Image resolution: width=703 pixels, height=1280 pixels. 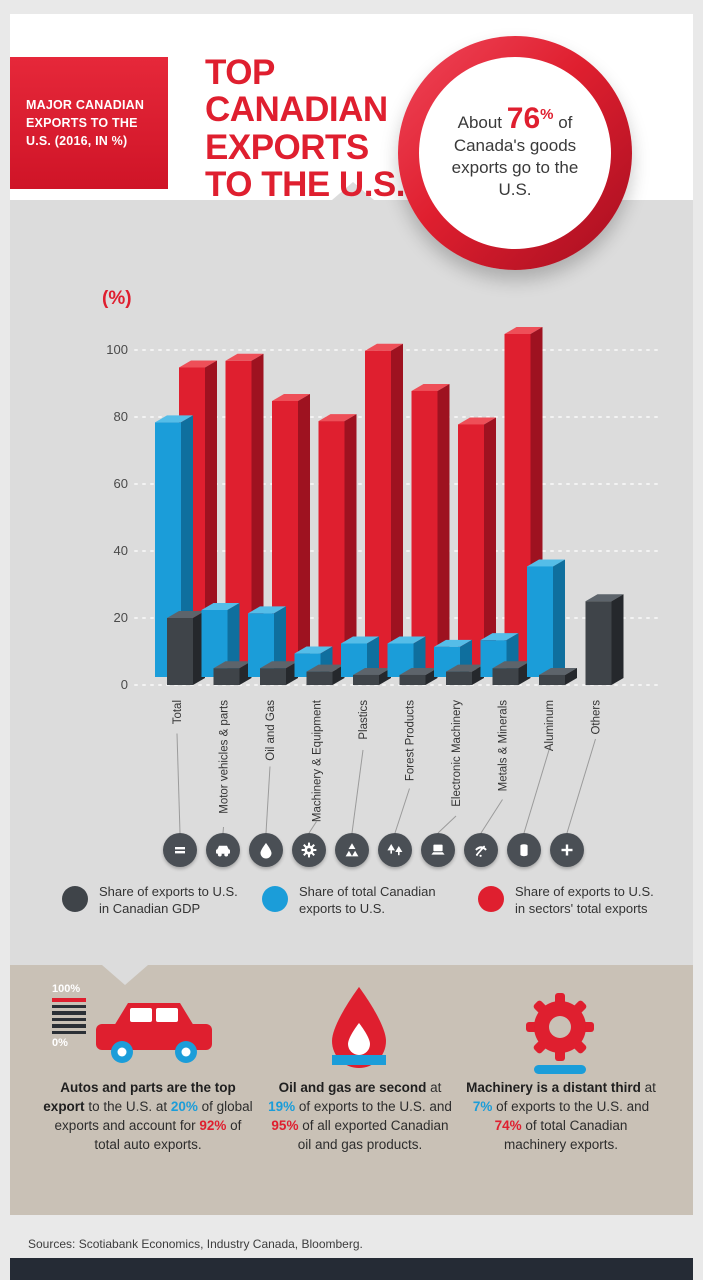 What do you see at coordinates (395, 850) in the screenshot?
I see `forest-icon` at bounding box center [395, 850].